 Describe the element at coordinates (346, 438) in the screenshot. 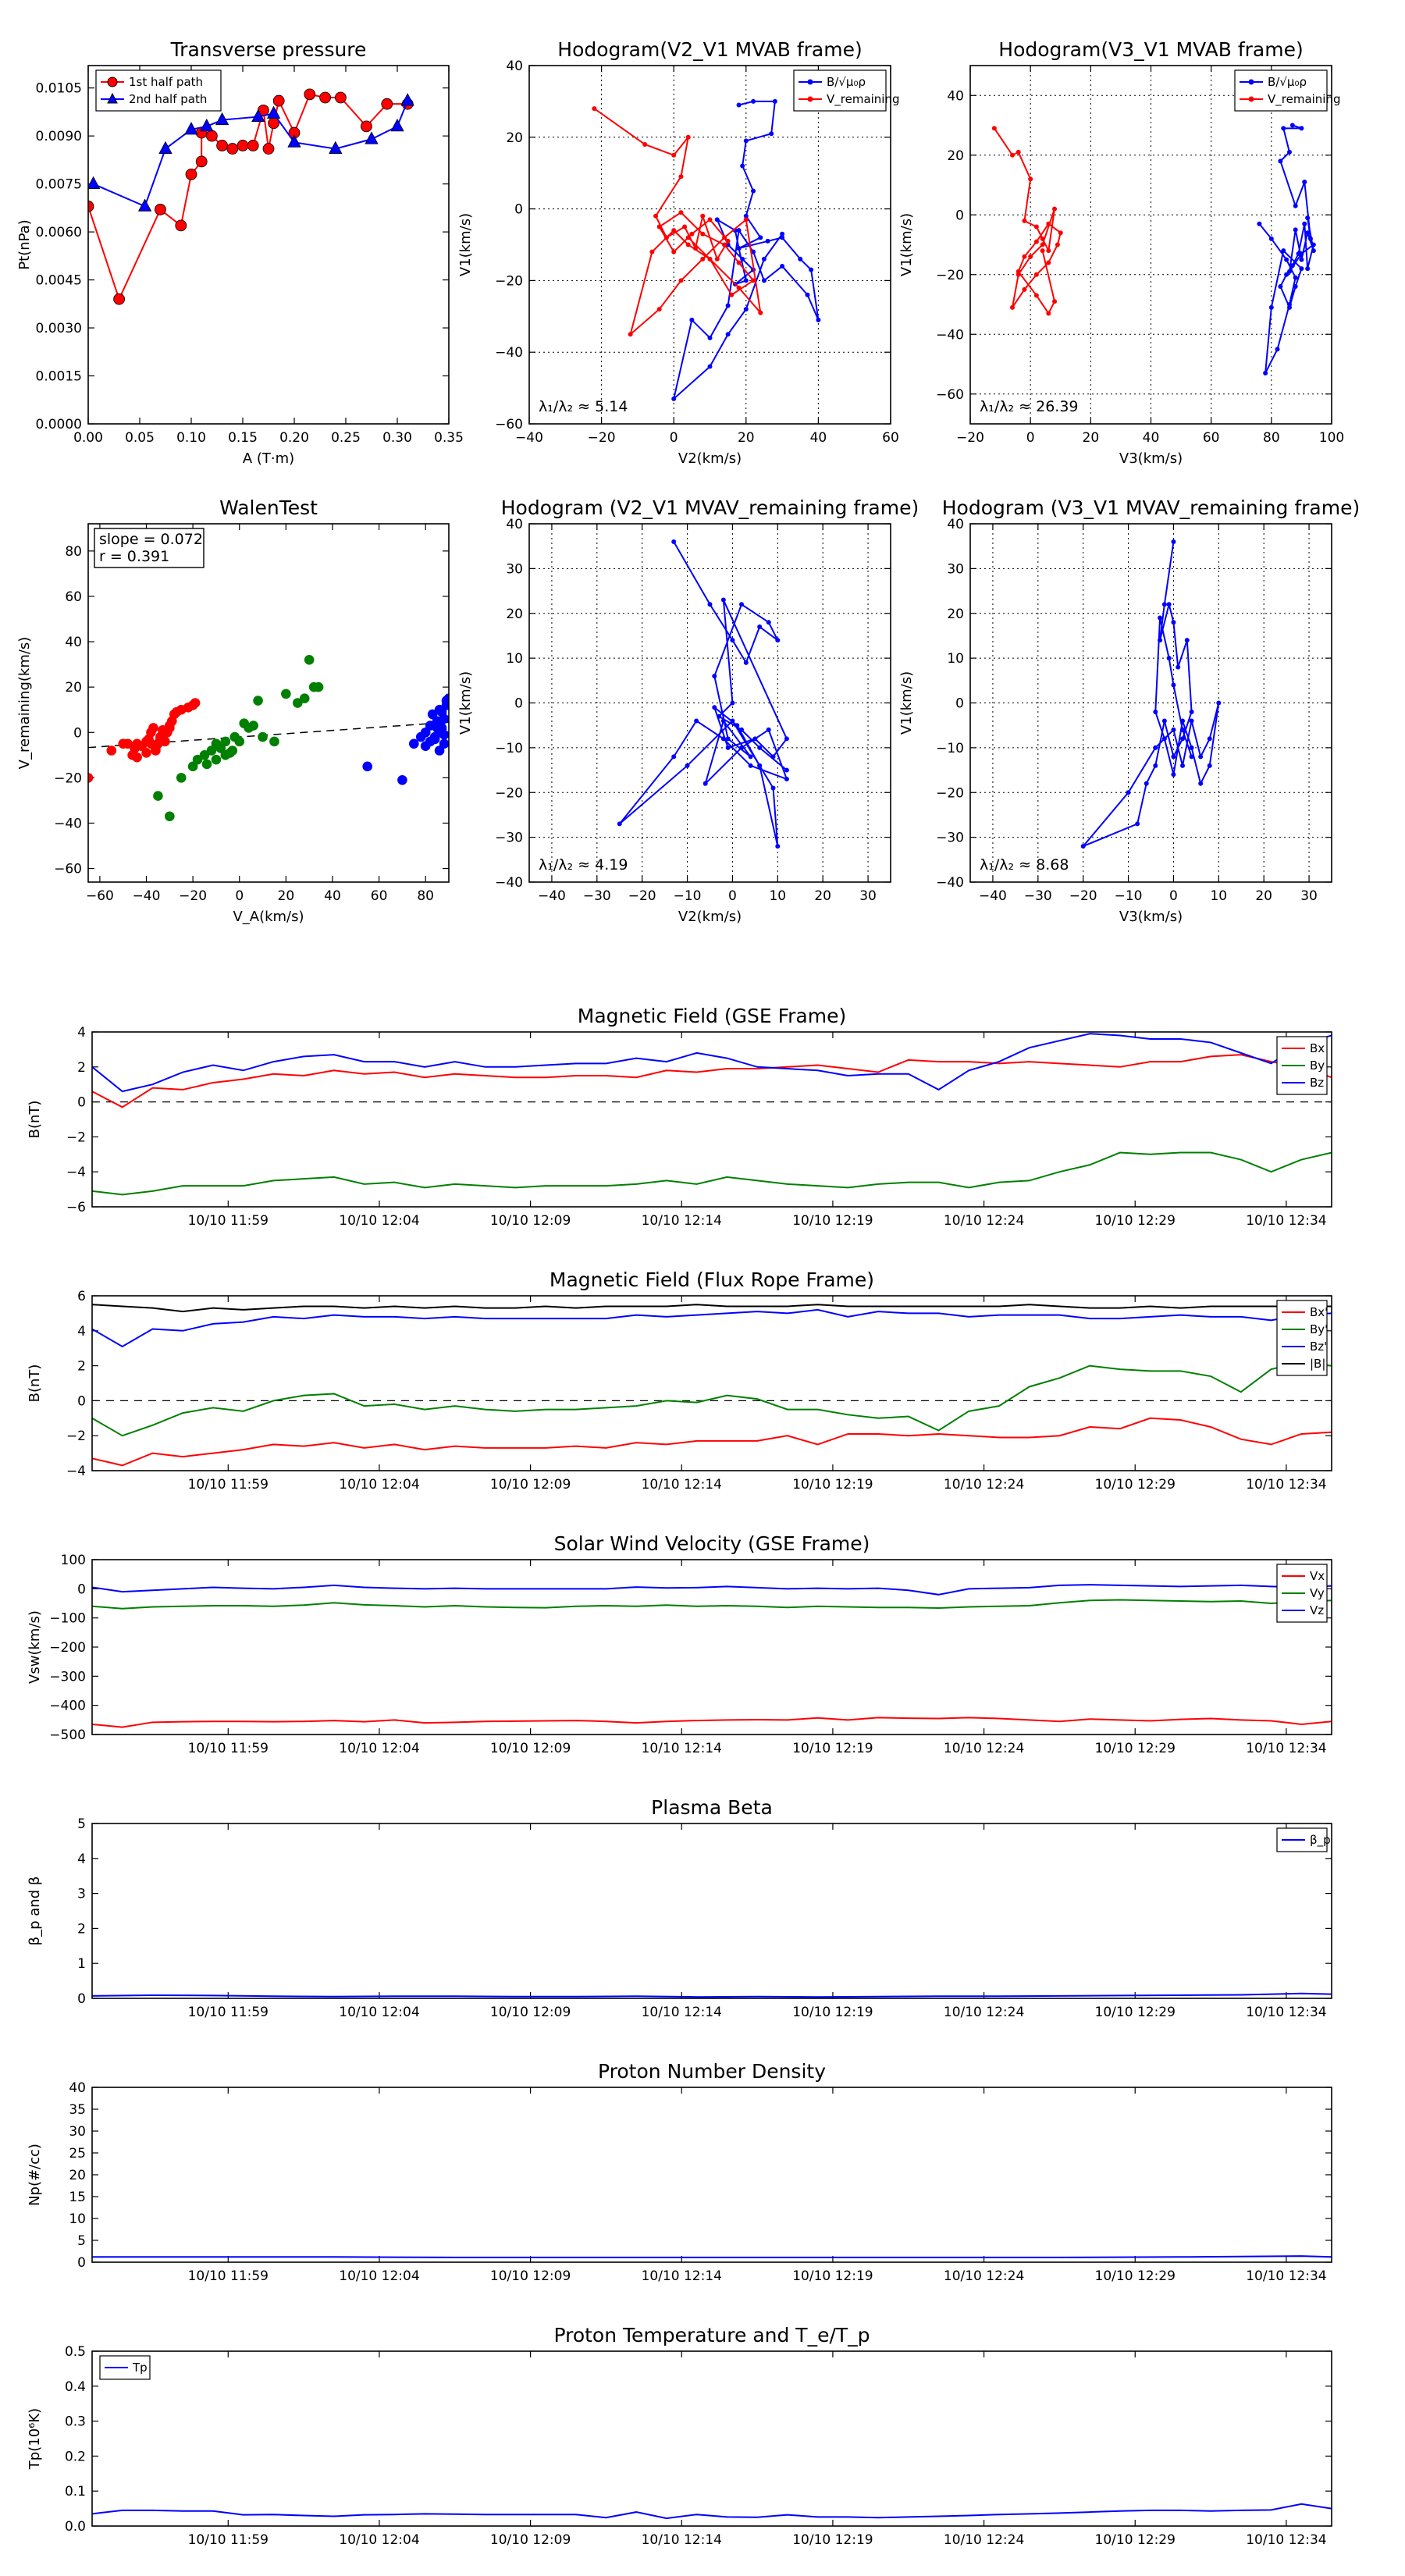

I see `x-tick-label: 0.25` at that location.